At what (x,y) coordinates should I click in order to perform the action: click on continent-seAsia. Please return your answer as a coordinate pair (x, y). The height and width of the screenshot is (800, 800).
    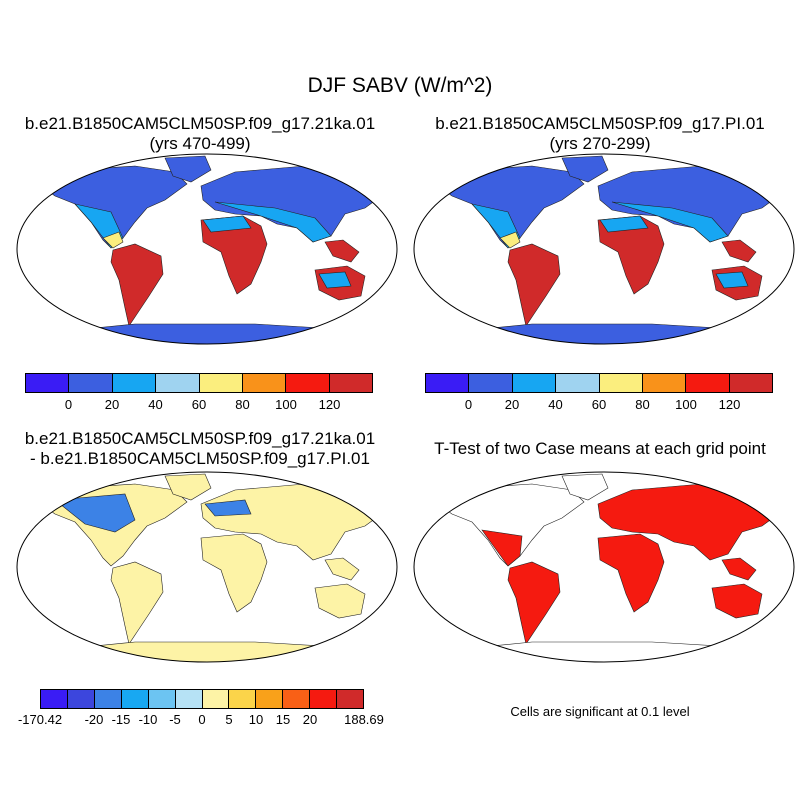
    Looking at the image, I should click on (342, 569).